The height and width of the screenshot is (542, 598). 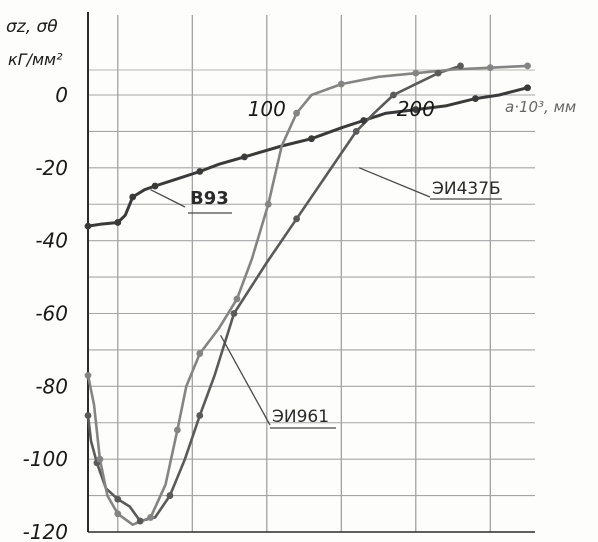 What do you see at coordinates (45, 531) in the screenshot?
I see `y-tick-label: -120` at bounding box center [45, 531].